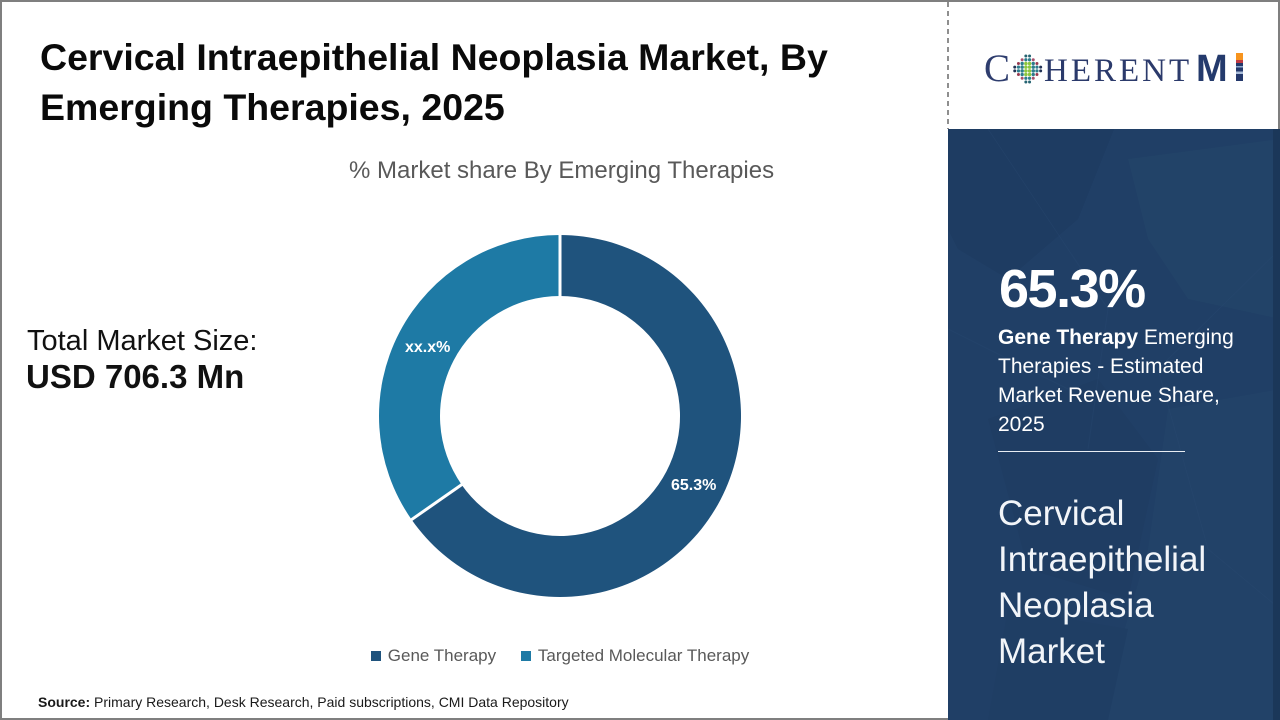 This screenshot has width=1280, height=720. I want to click on svg-text: HERENT, so click(1118, 71).